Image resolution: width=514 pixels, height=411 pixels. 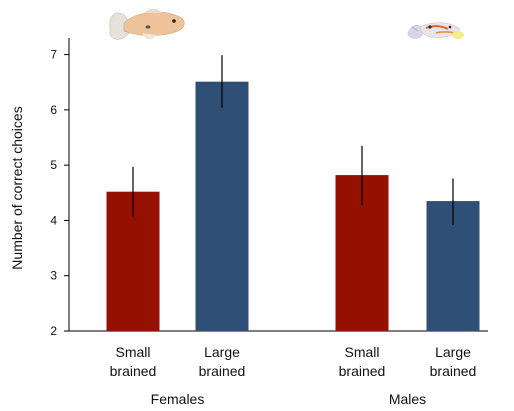 I want to click on bar, so click(x=222, y=206).